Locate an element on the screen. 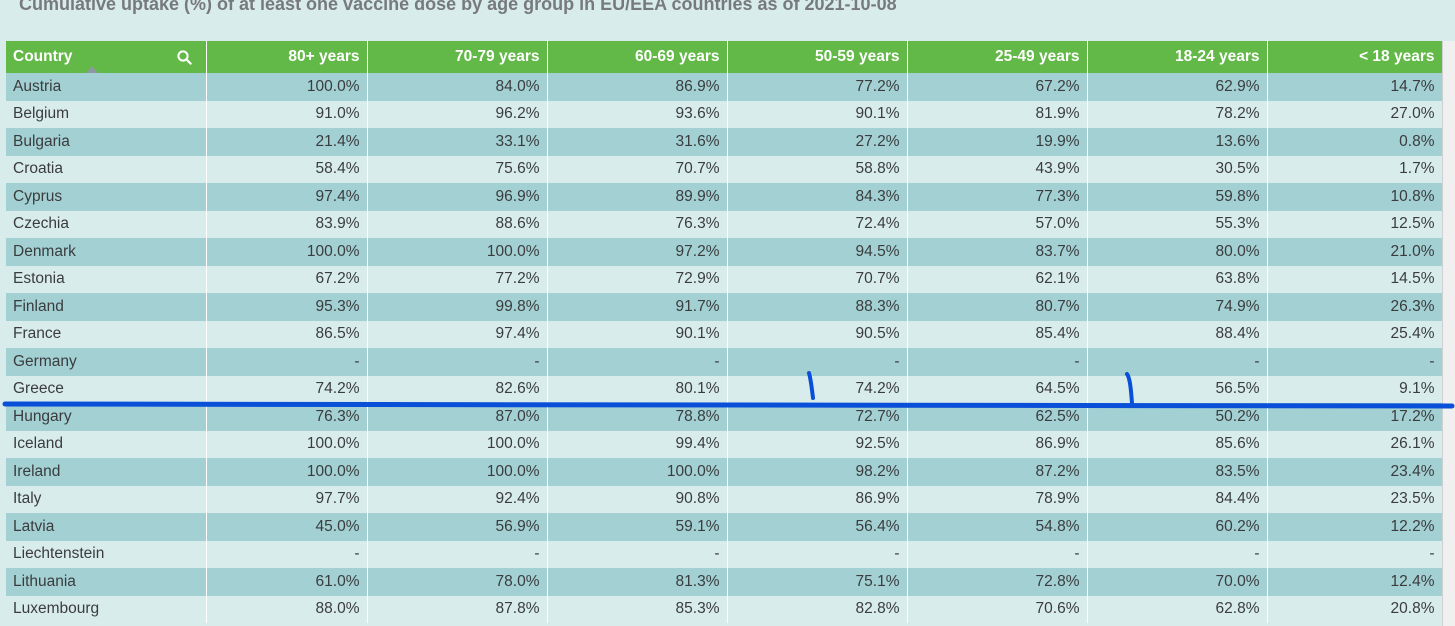 Image resolution: width=1455 pixels, height=626 pixels. value-cell: 14.7% is located at coordinates (1354, 87).